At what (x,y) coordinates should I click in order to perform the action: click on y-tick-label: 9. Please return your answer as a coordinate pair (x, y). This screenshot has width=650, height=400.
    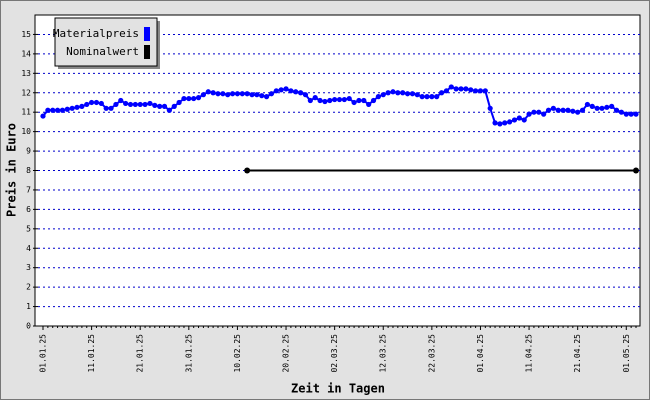
    Looking at the image, I should click on (28, 151).